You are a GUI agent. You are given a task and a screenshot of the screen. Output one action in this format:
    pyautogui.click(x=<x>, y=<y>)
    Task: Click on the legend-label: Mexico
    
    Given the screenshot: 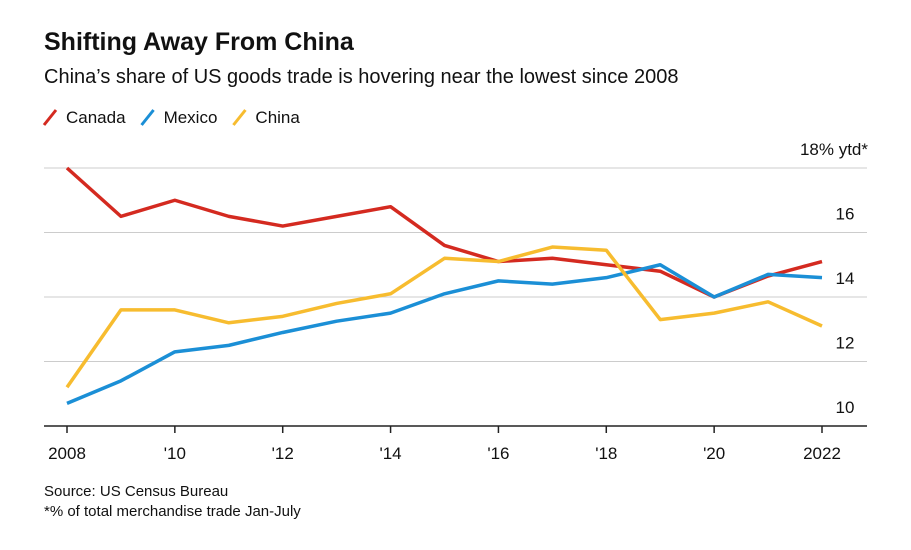 What is the action you would take?
    pyautogui.click(x=191, y=117)
    